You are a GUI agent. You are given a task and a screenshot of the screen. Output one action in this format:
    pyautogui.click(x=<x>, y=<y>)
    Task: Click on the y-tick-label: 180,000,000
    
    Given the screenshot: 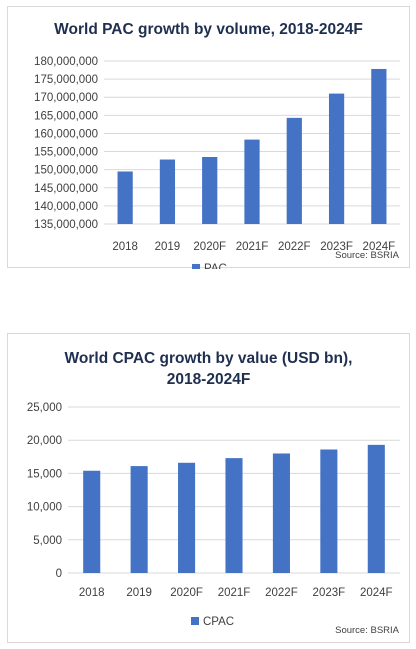 What is the action you would take?
    pyautogui.click(x=66, y=62)
    